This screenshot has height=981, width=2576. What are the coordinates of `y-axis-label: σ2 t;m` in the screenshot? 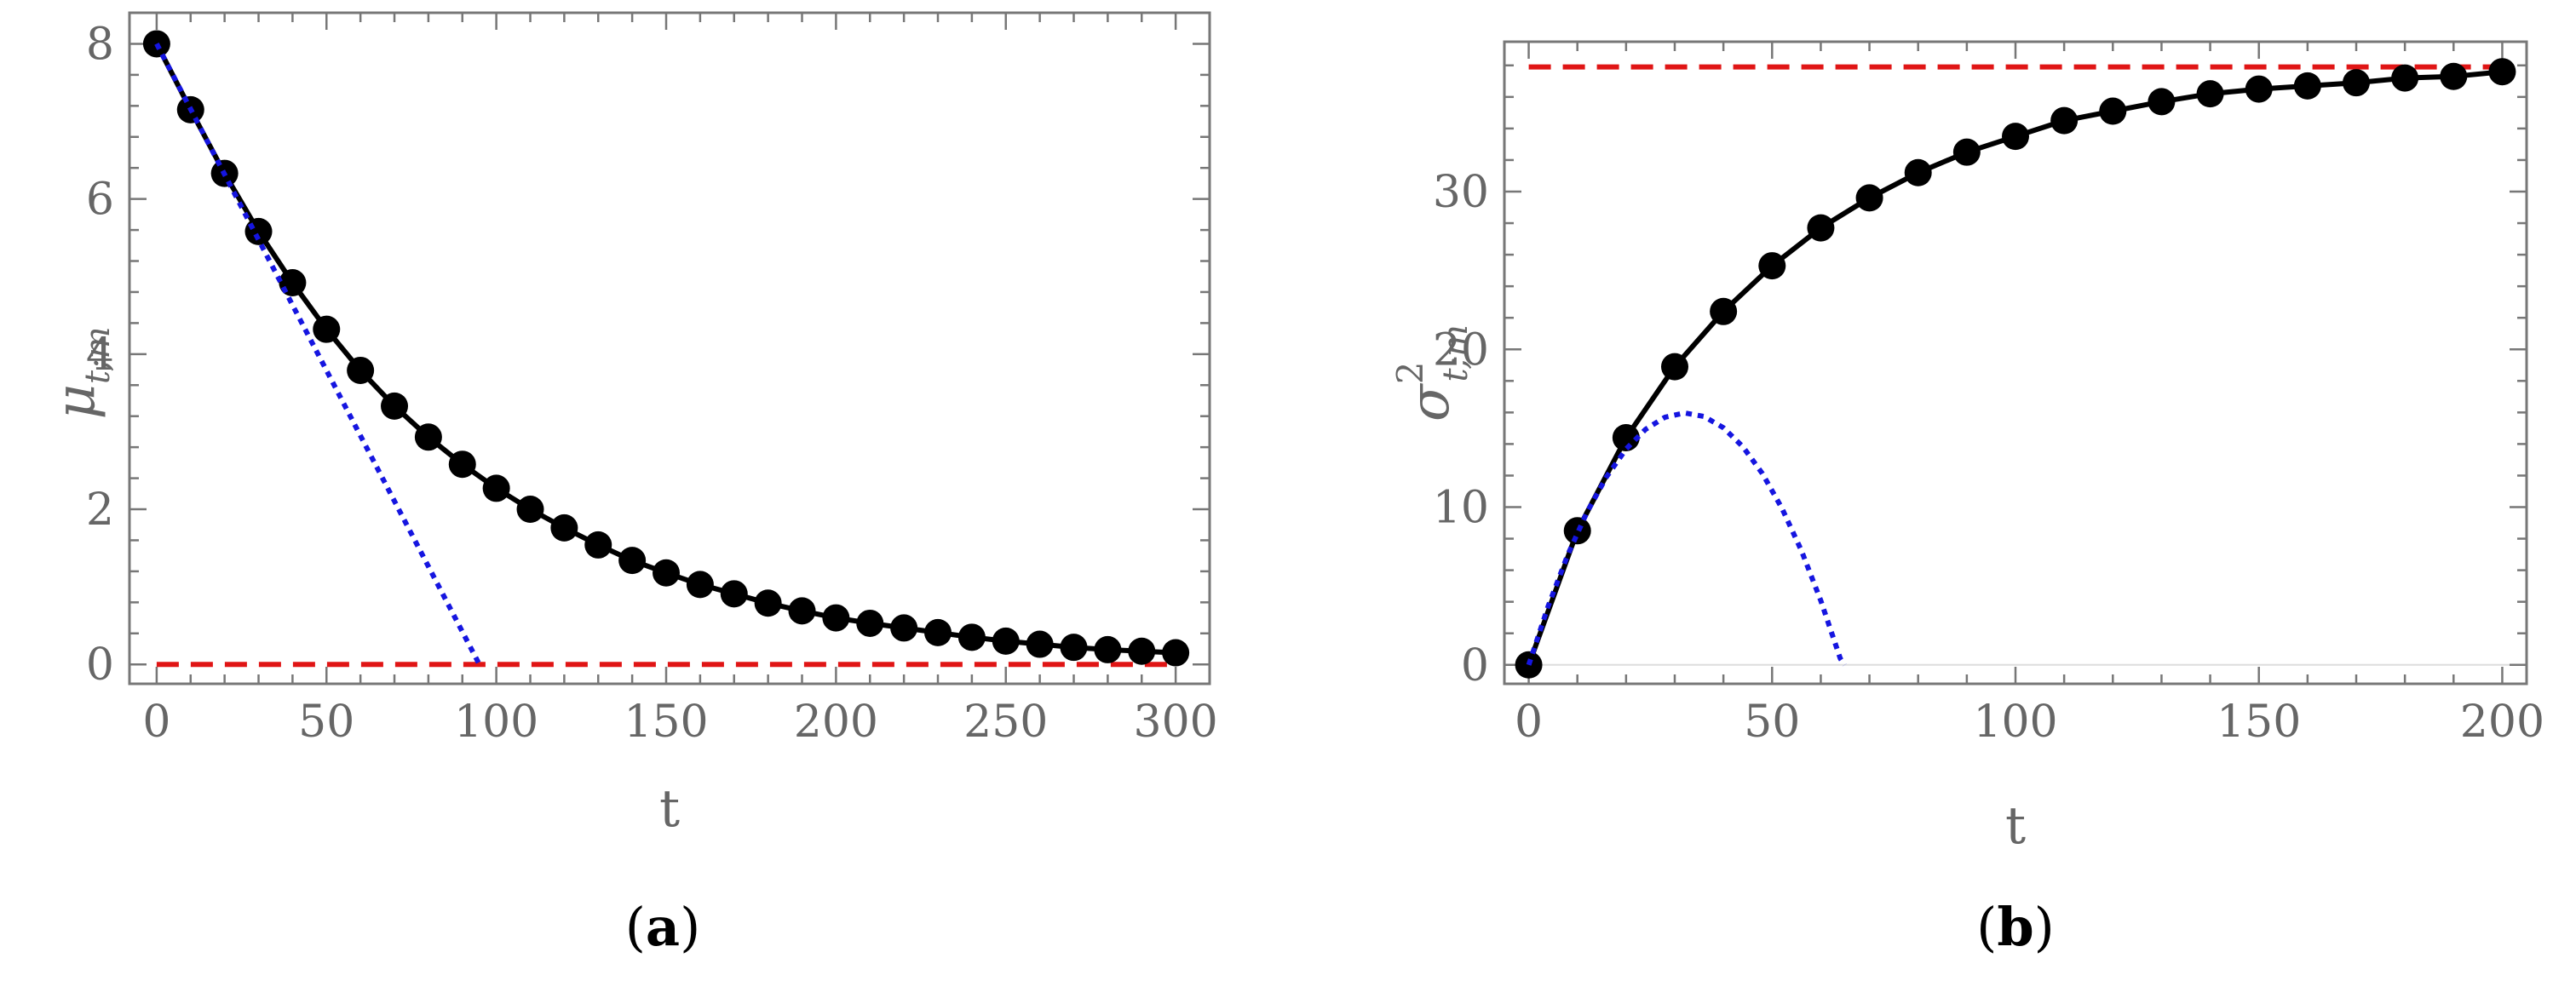 It's located at (1432, 373).